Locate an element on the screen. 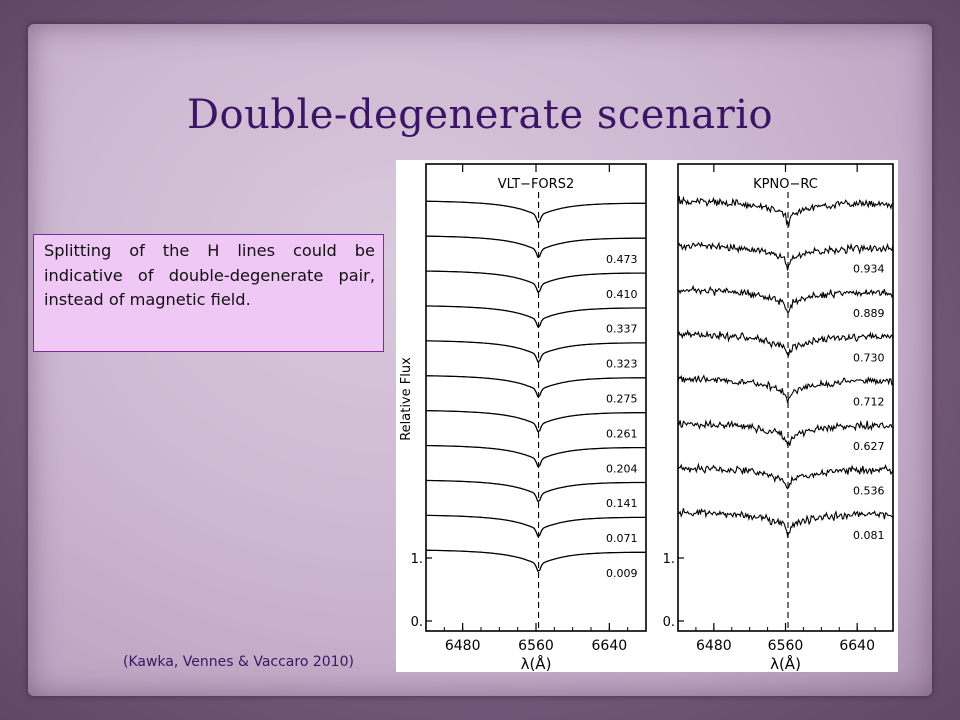  spectrum-label: 0.536 is located at coordinates (869, 491).